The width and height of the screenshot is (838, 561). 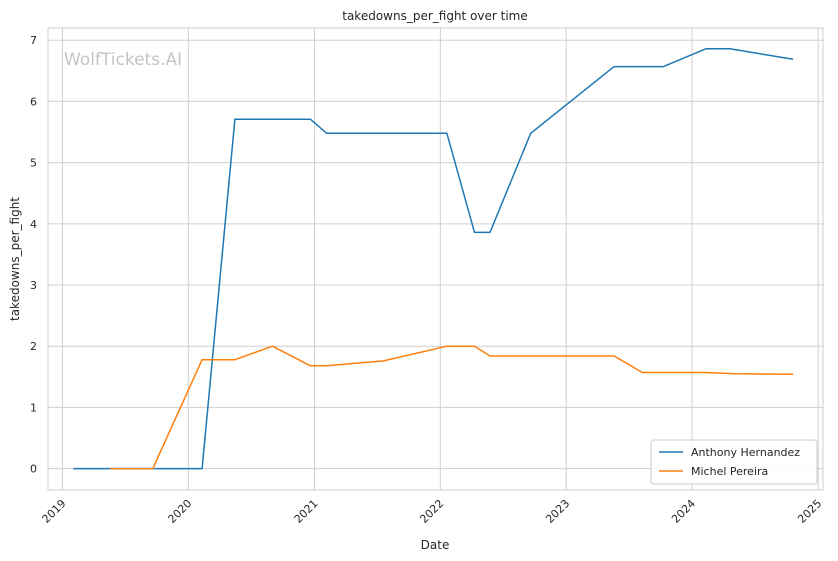 What do you see at coordinates (435, 16) in the screenshot?
I see `chart-title: takedowns_per_fight over time` at bounding box center [435, 16].